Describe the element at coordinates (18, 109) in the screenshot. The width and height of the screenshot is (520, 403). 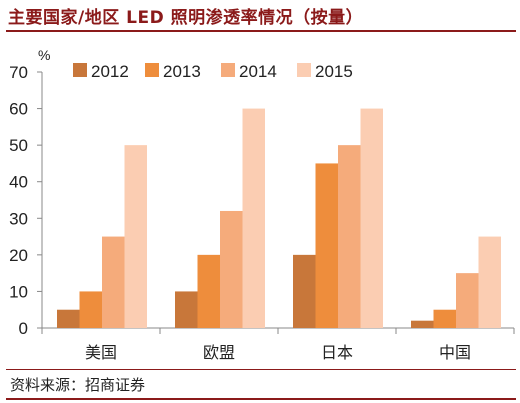
I see `y-tick-label: 60` at that location.